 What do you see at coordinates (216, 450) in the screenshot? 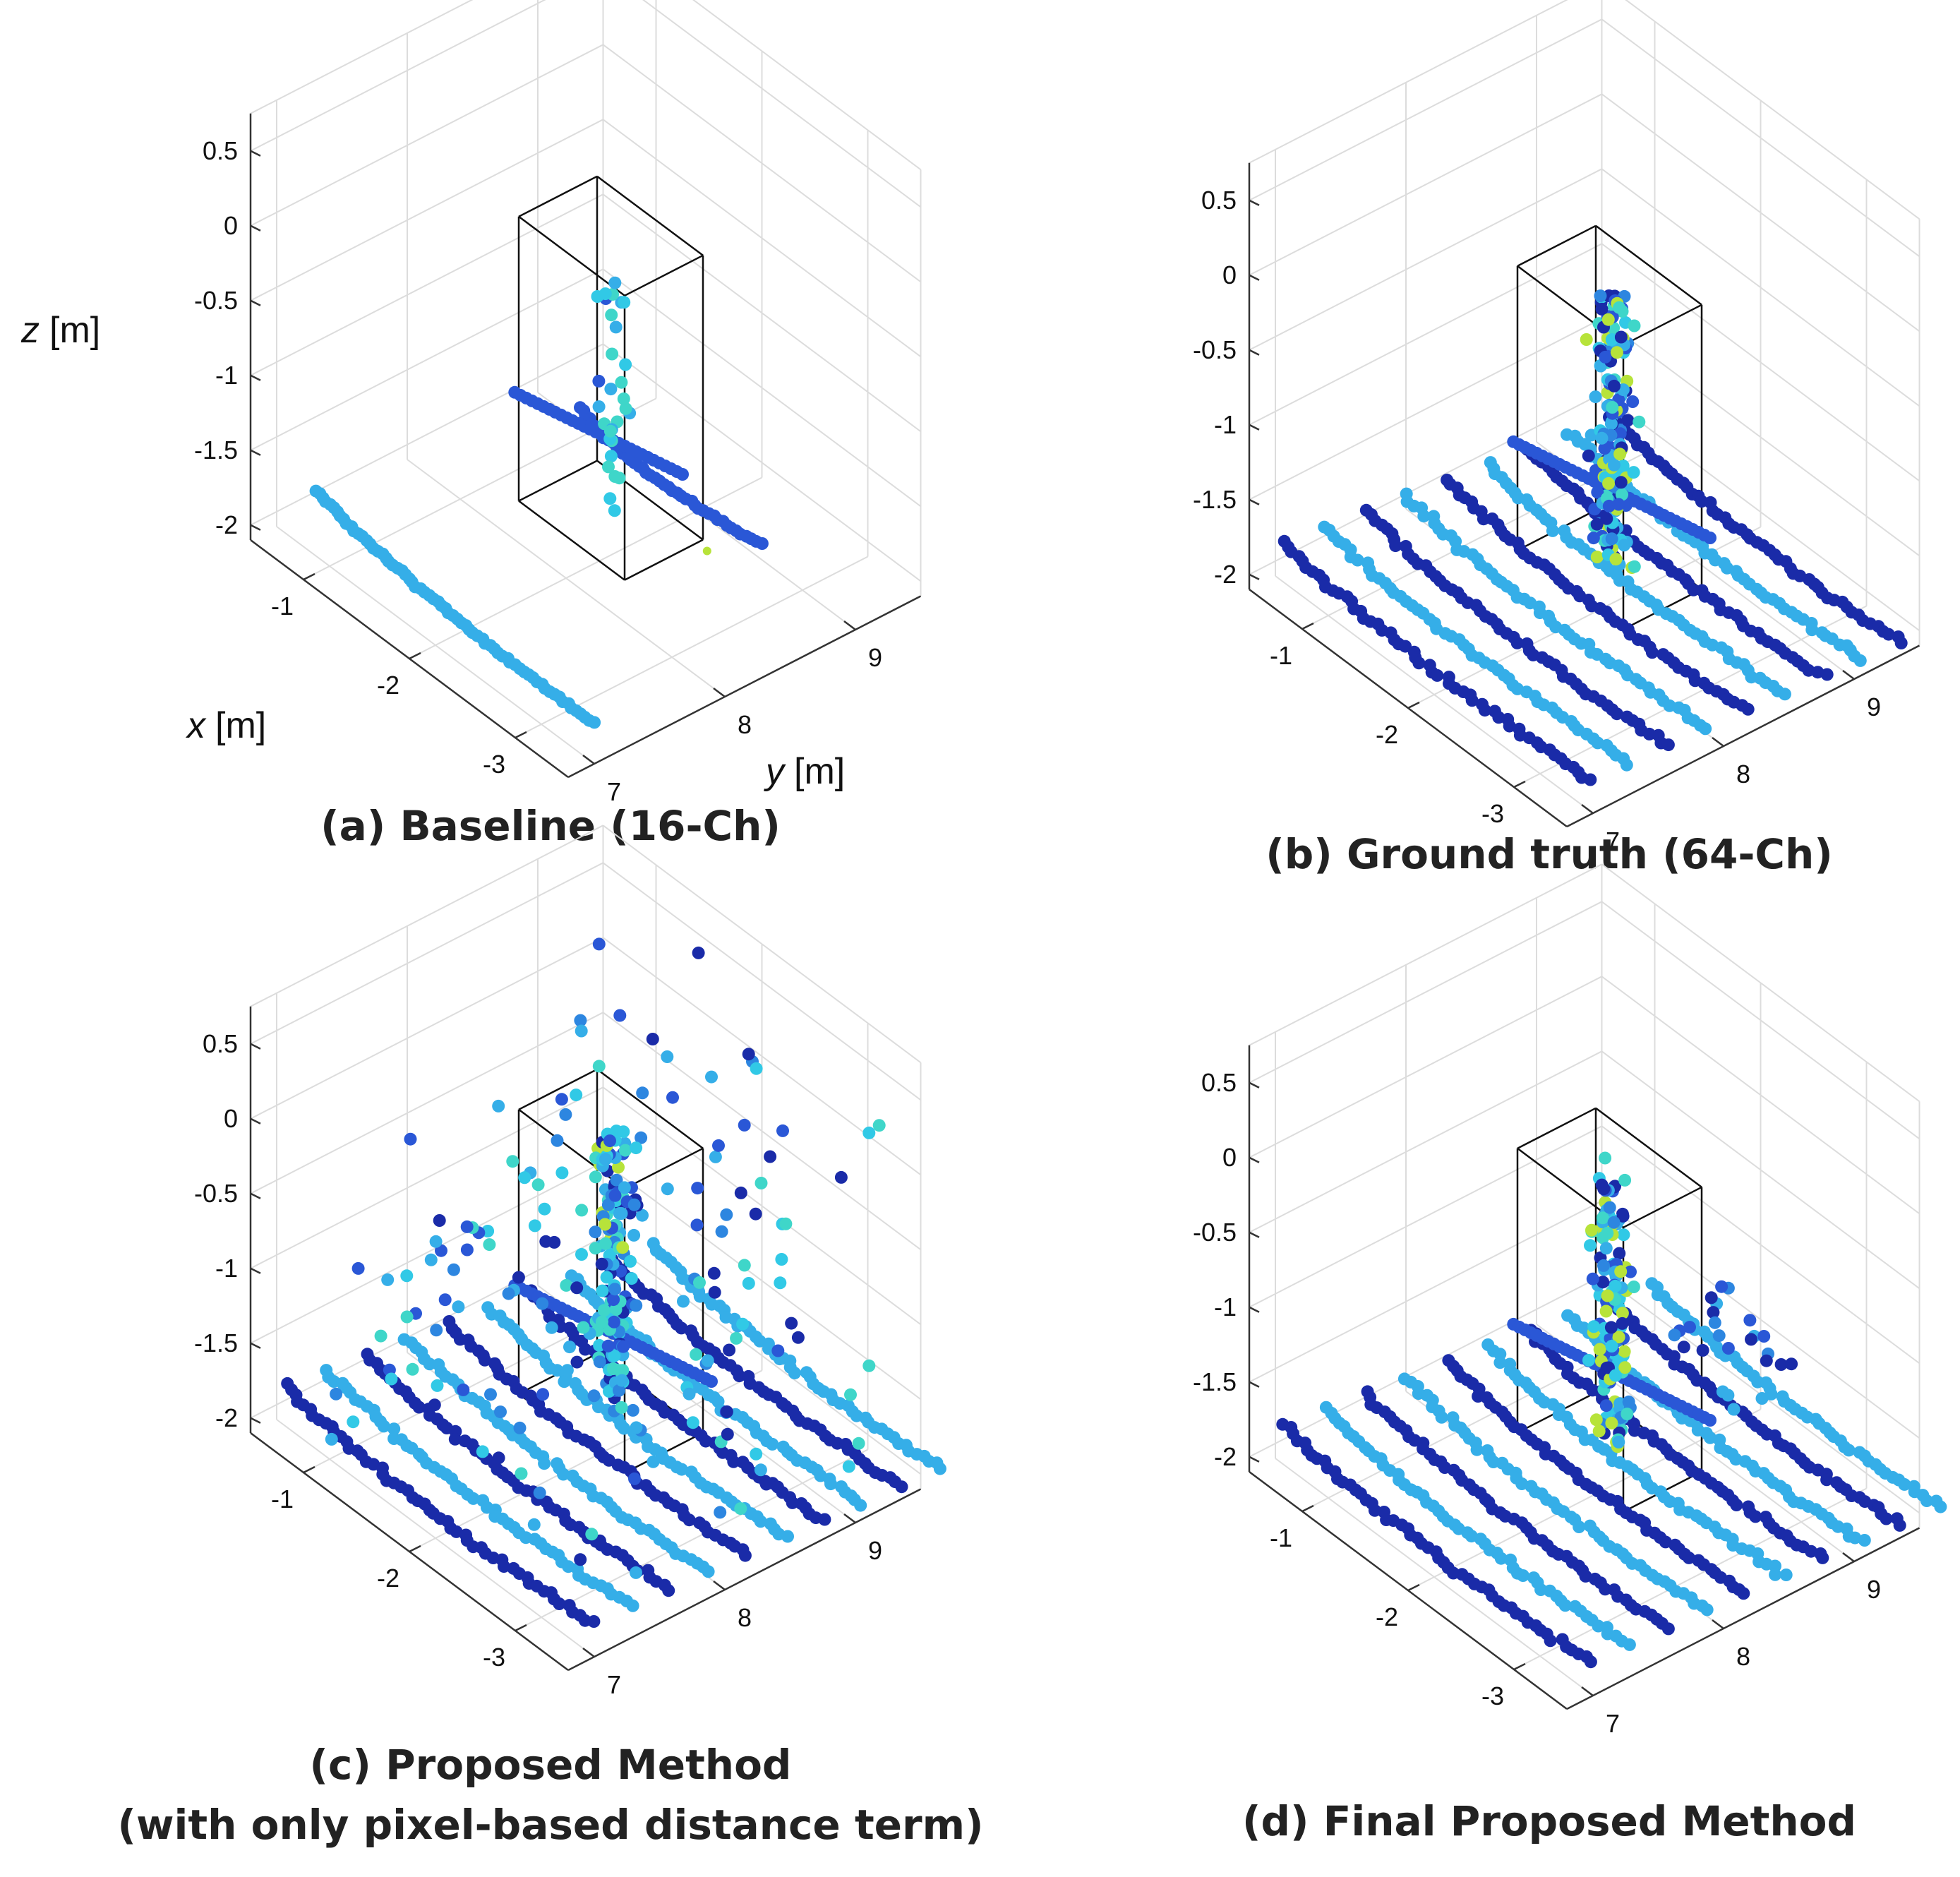
I see `z-tick-label: -1.5` at bounding box center [216, 450].